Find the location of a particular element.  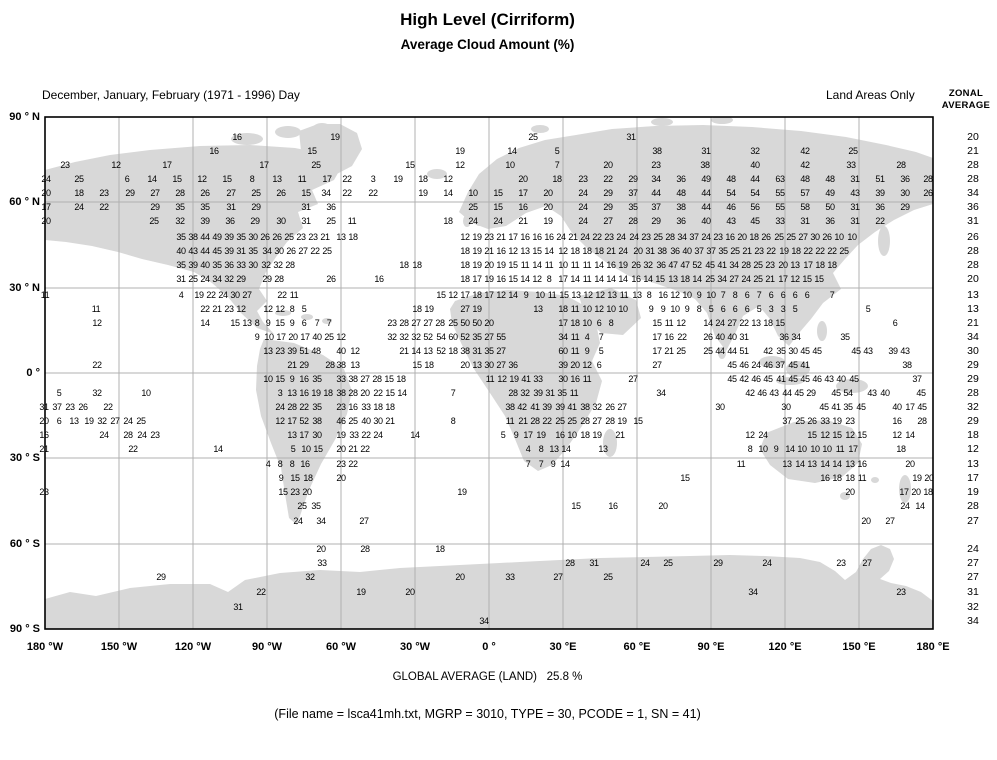

land-mass is located at coordinates (330, 150).